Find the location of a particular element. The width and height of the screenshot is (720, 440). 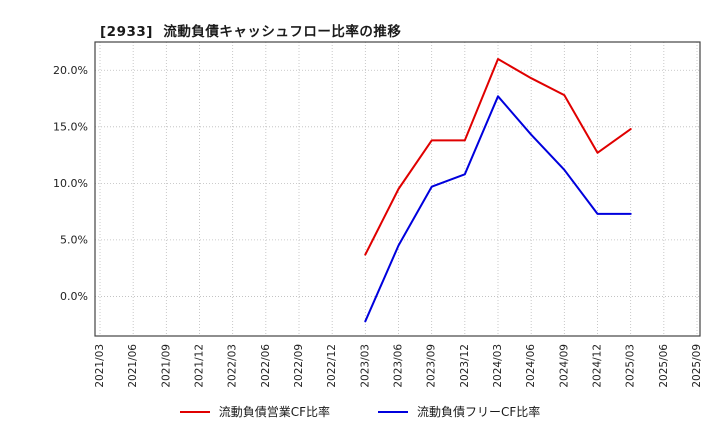

y-tick-label: 10.0% is located at coordinates (70, 183).